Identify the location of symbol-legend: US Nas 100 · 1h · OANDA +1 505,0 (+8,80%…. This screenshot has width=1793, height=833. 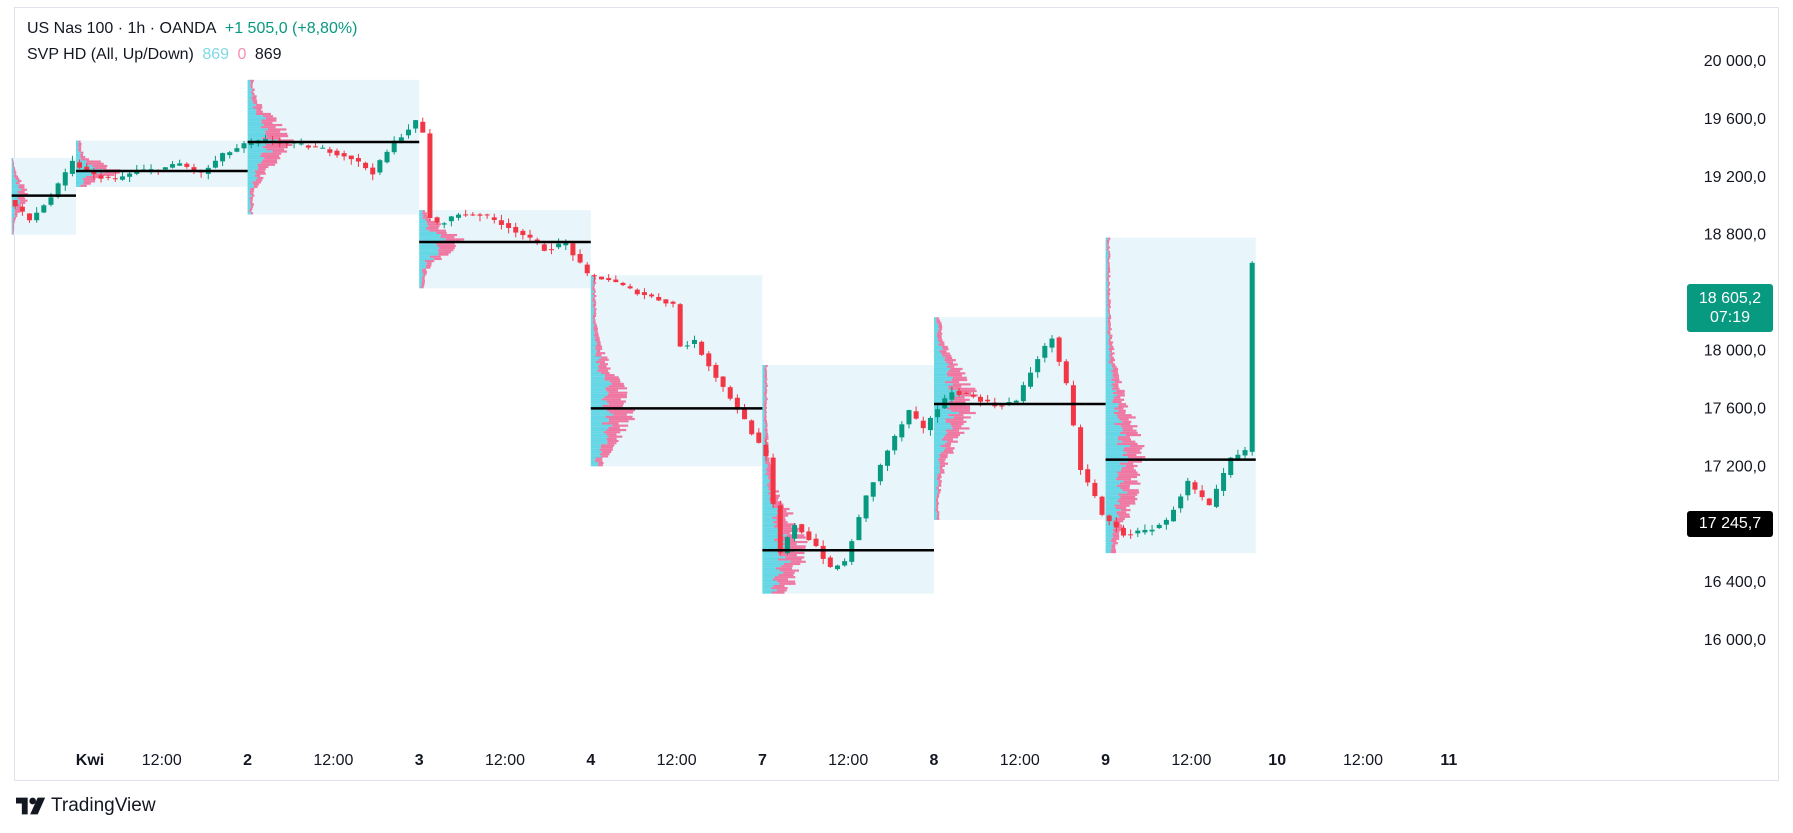
(194, 29).